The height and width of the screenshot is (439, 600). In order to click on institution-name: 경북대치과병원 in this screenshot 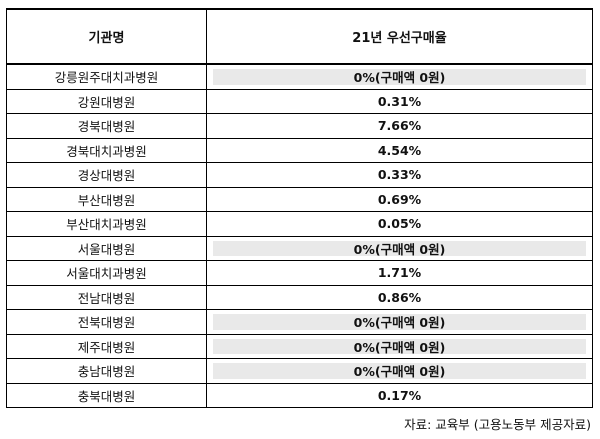, I will do `click(106, 150)`.